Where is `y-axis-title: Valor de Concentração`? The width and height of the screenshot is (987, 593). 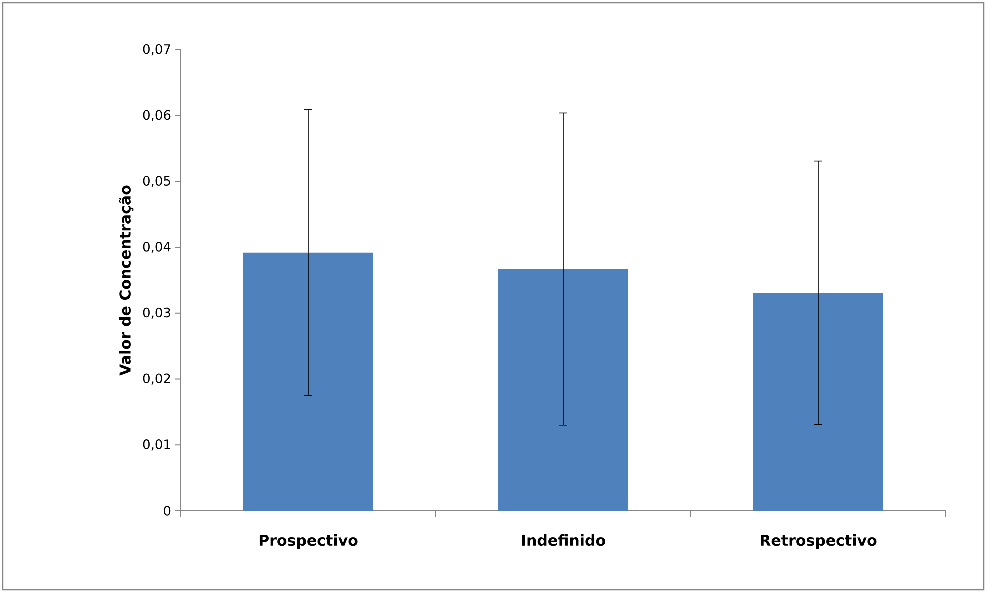 y-axis-title: Valor de Concentração is located at coordinates (126, 281).